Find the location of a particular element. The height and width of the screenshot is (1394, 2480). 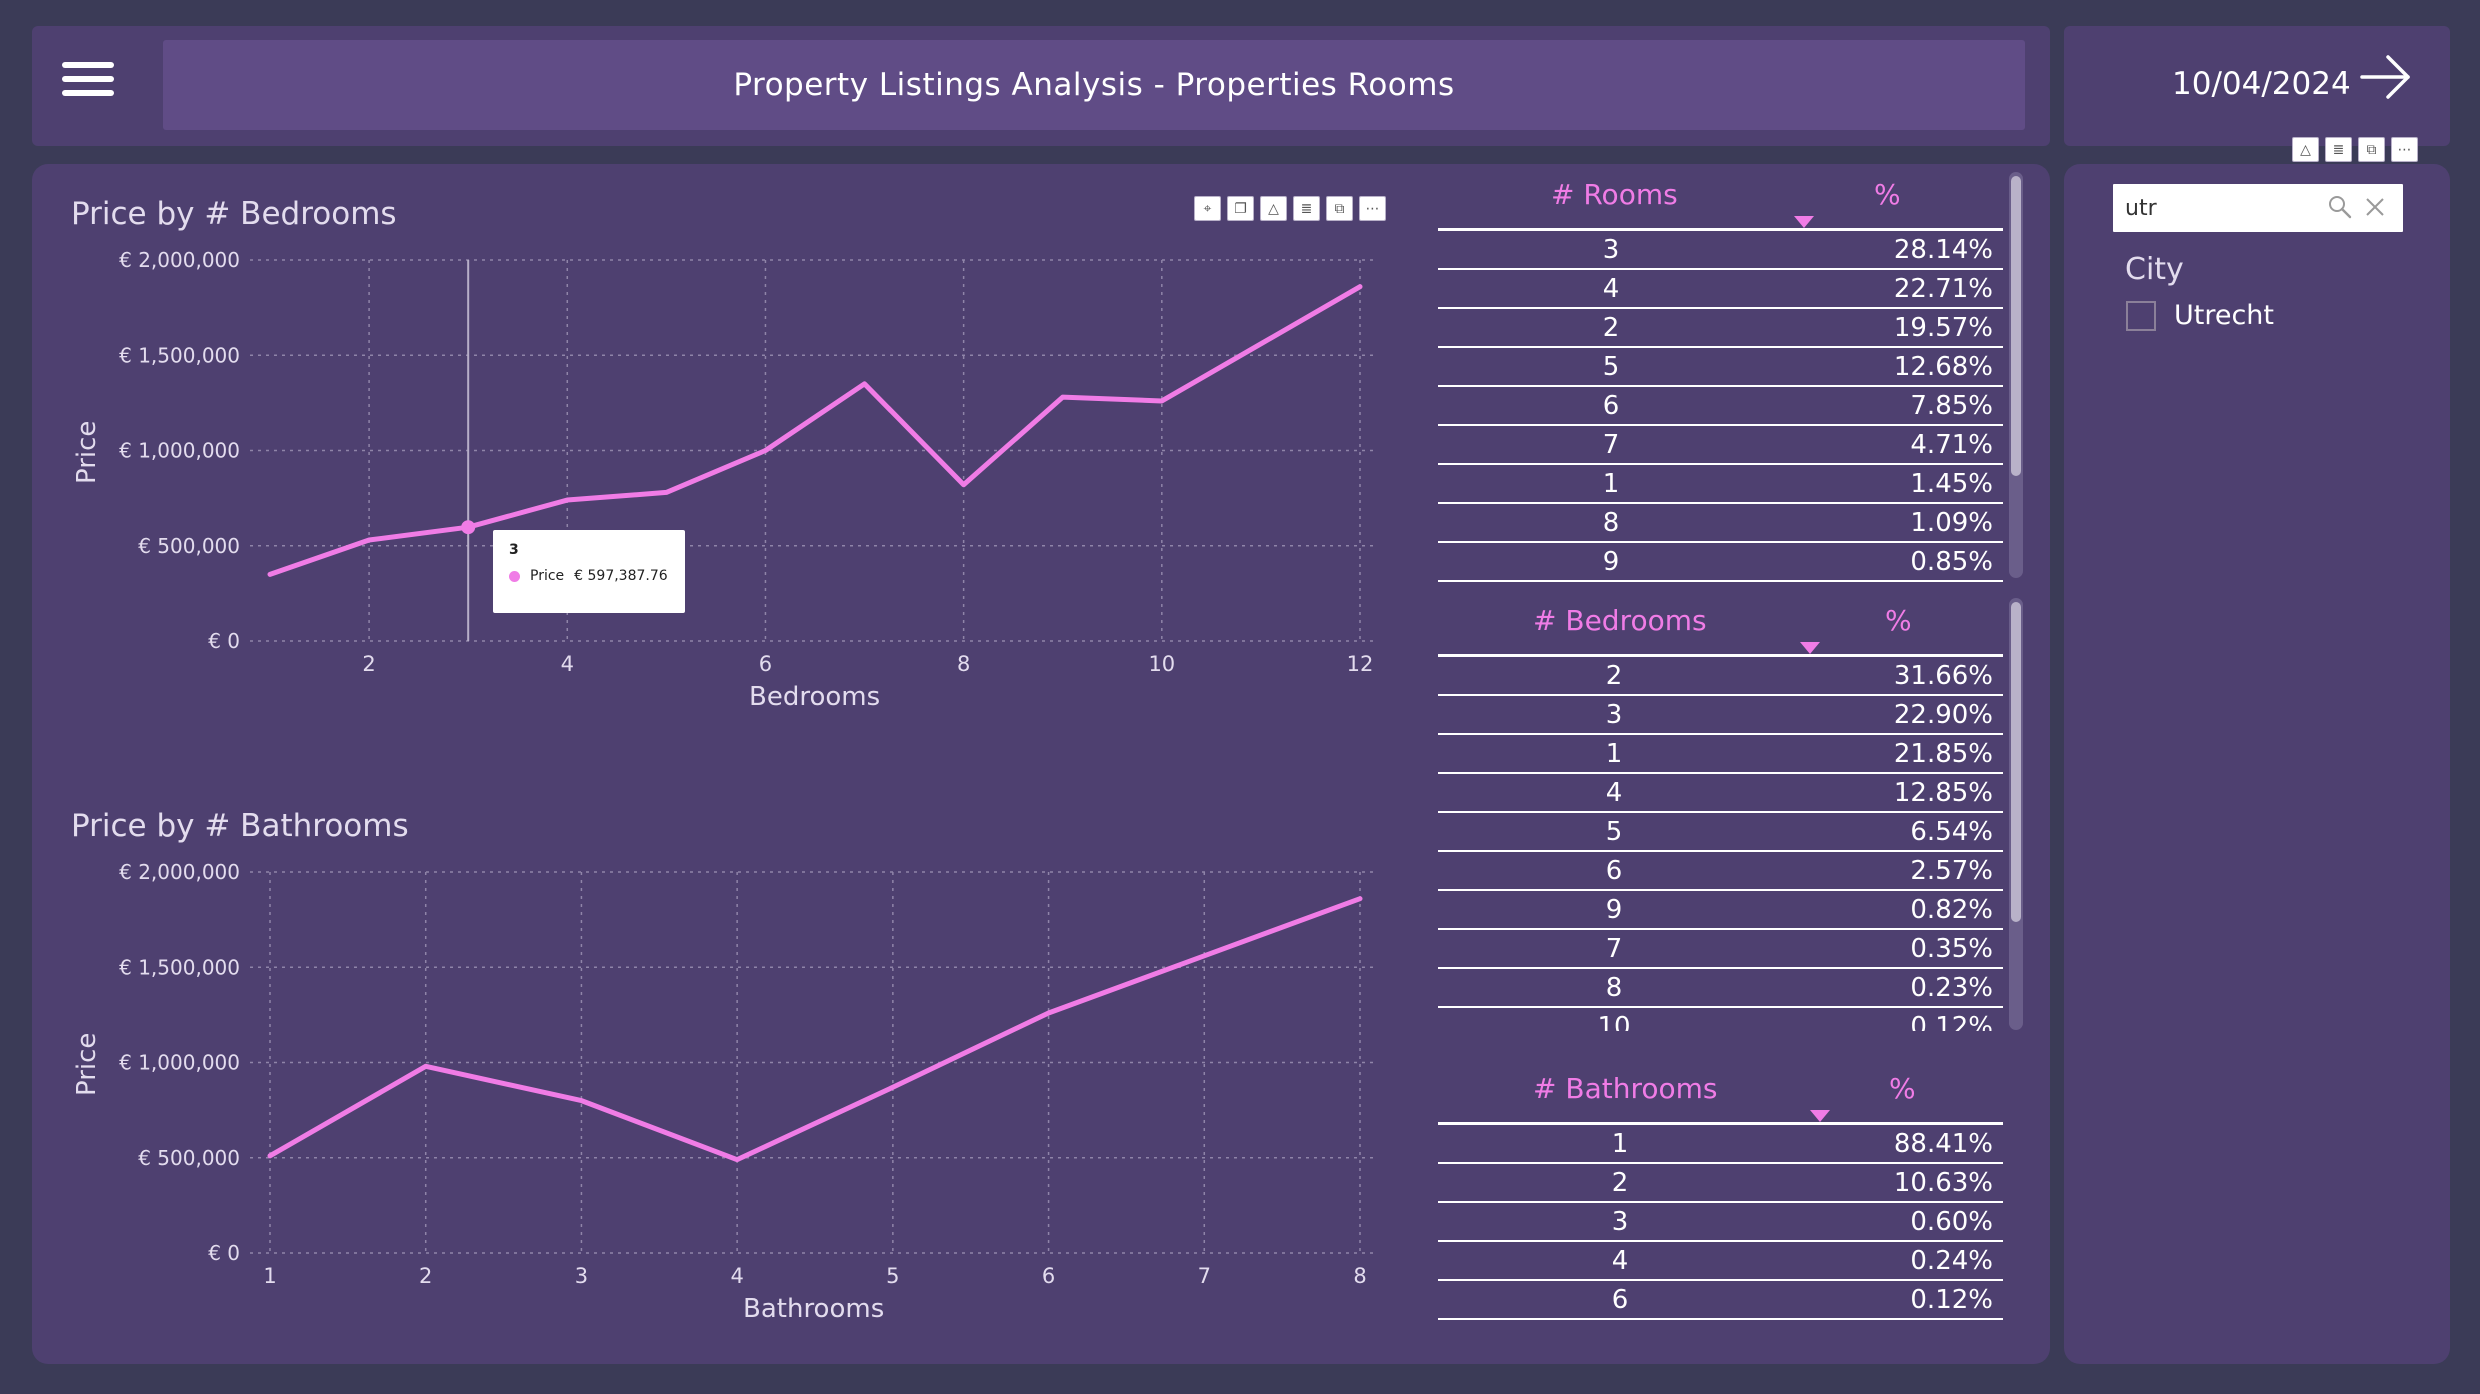

bathrooms-table-rows: 1 88.41% 2 10.63% 3 0.60% 4 0.24% 6 0.12% is located at coordinates (1720, 1227).